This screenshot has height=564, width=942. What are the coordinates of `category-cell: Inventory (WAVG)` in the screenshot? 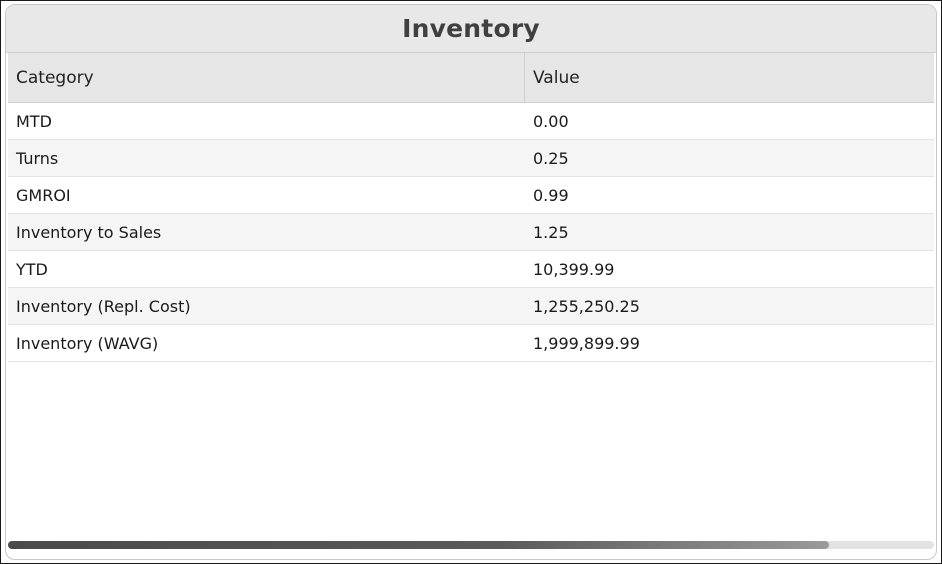 It's located at (87, 343).